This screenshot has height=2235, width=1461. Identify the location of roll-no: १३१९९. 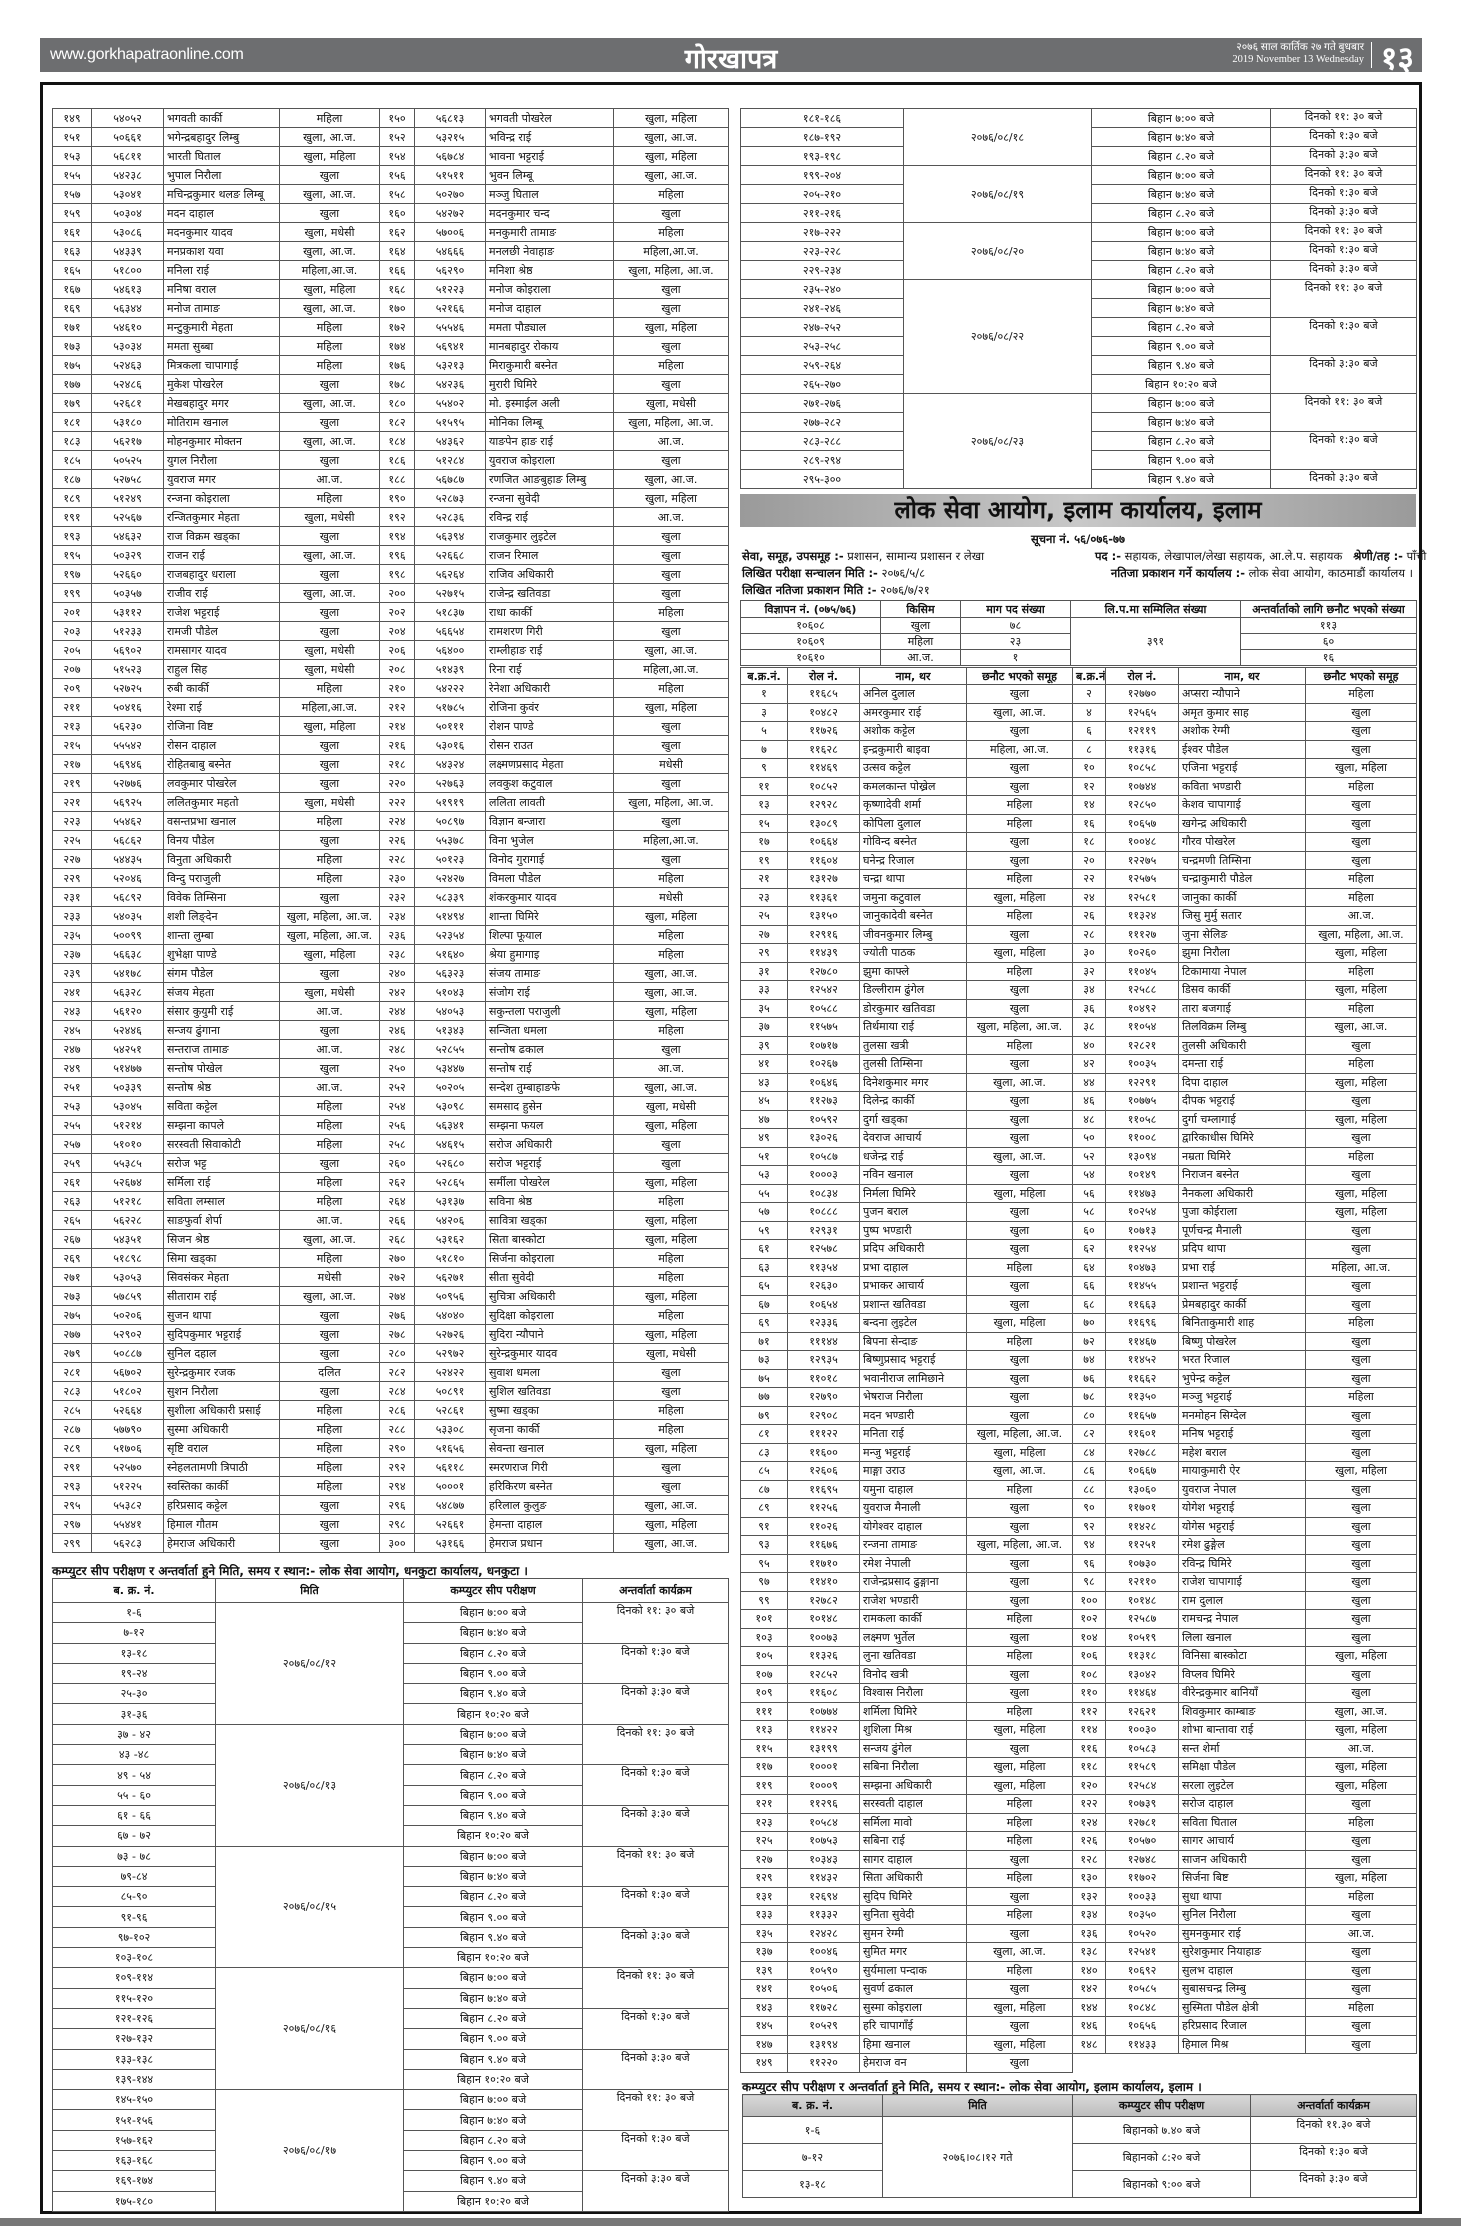
(823, 1748).